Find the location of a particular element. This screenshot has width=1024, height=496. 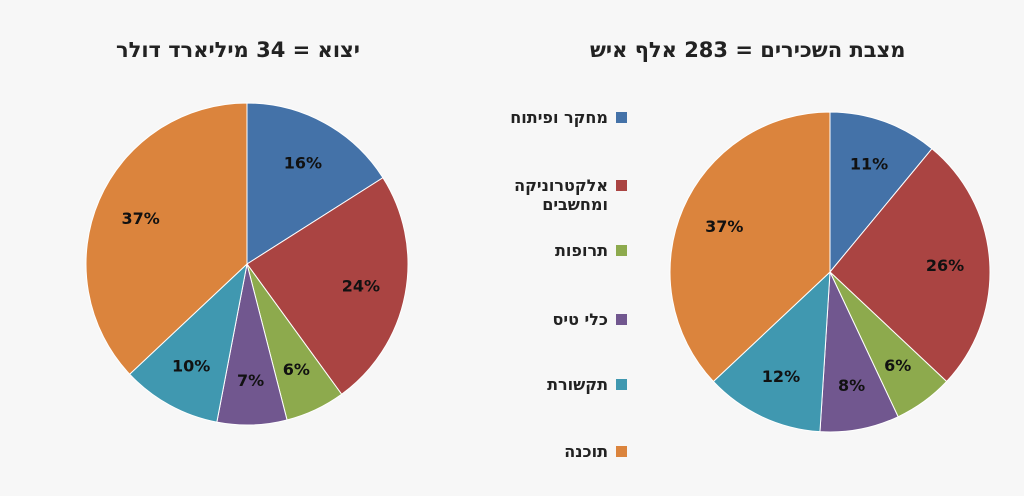

employees-data-label: 12% is located at coordinates (781, 376).